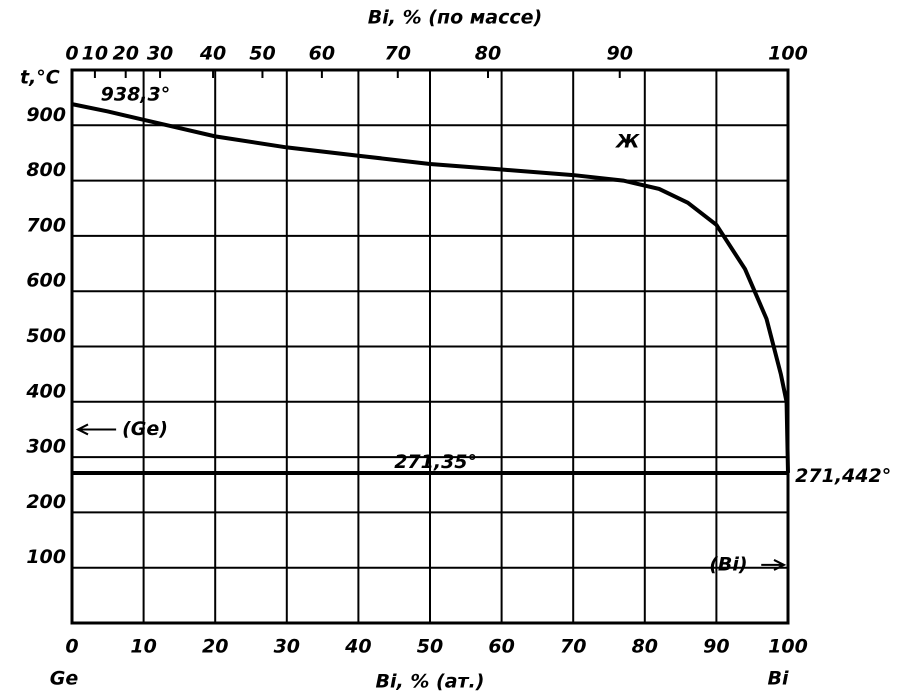 The height and width of the screenshot is (700, 911). Describe the element at coordinates (357, 647) in the screenshot. I see `x-tick-label: 40` at that location.